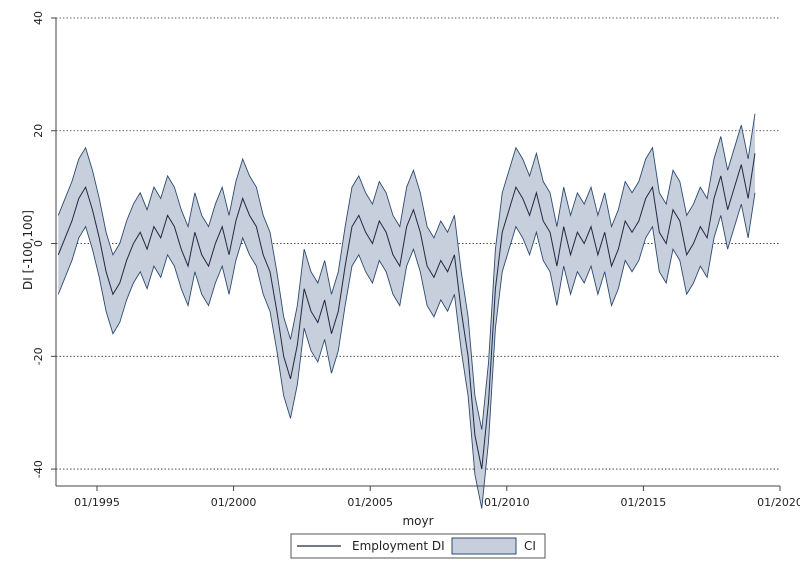 This screenshot has height=581, width=800. Describe the element at coordinates (370, 502) in the screenshot. I see `x-tick-label: 01/2005` at that location.